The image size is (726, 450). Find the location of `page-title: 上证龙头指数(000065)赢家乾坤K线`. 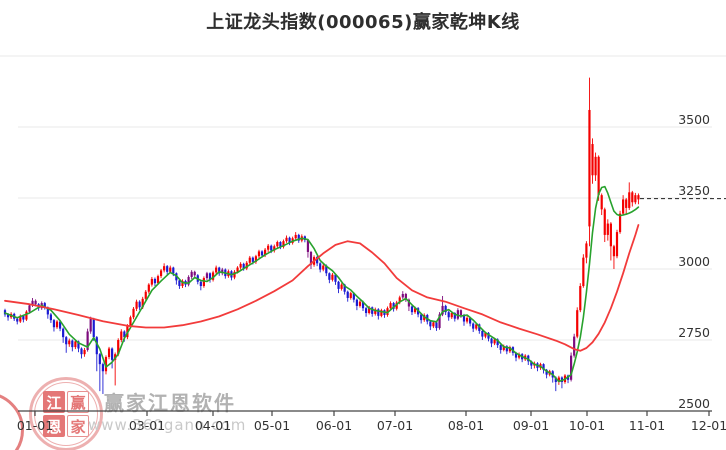

page-title: 上证龙头指数(000065)赢家乾坤K线 is located at coordinates (363, 22).